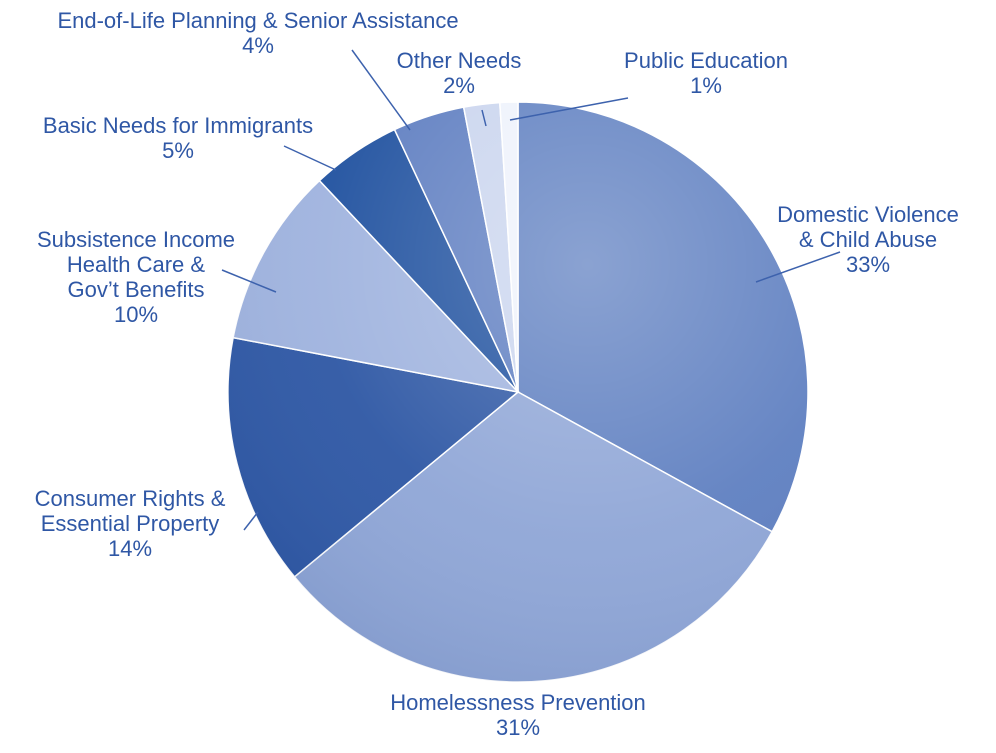 The height and width of the screenshot is (753, 996). I want to click on slice-label-text: Domestic Violence, so click(868, 214).